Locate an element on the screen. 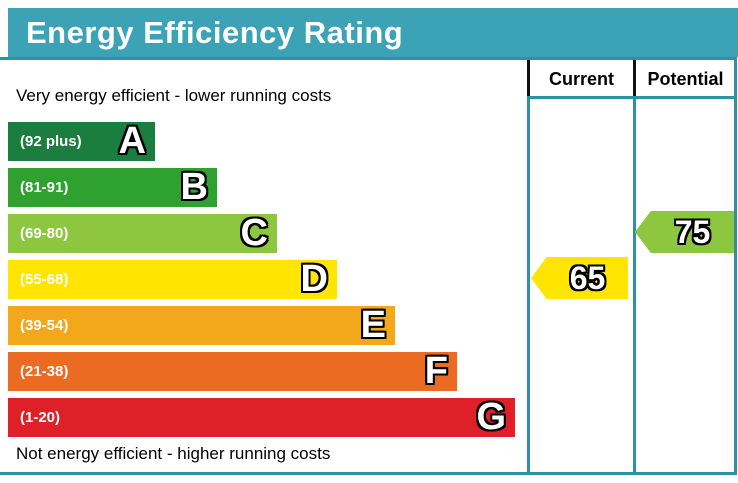  band-range-label: (1-20) is located at coordinates (40, 417).